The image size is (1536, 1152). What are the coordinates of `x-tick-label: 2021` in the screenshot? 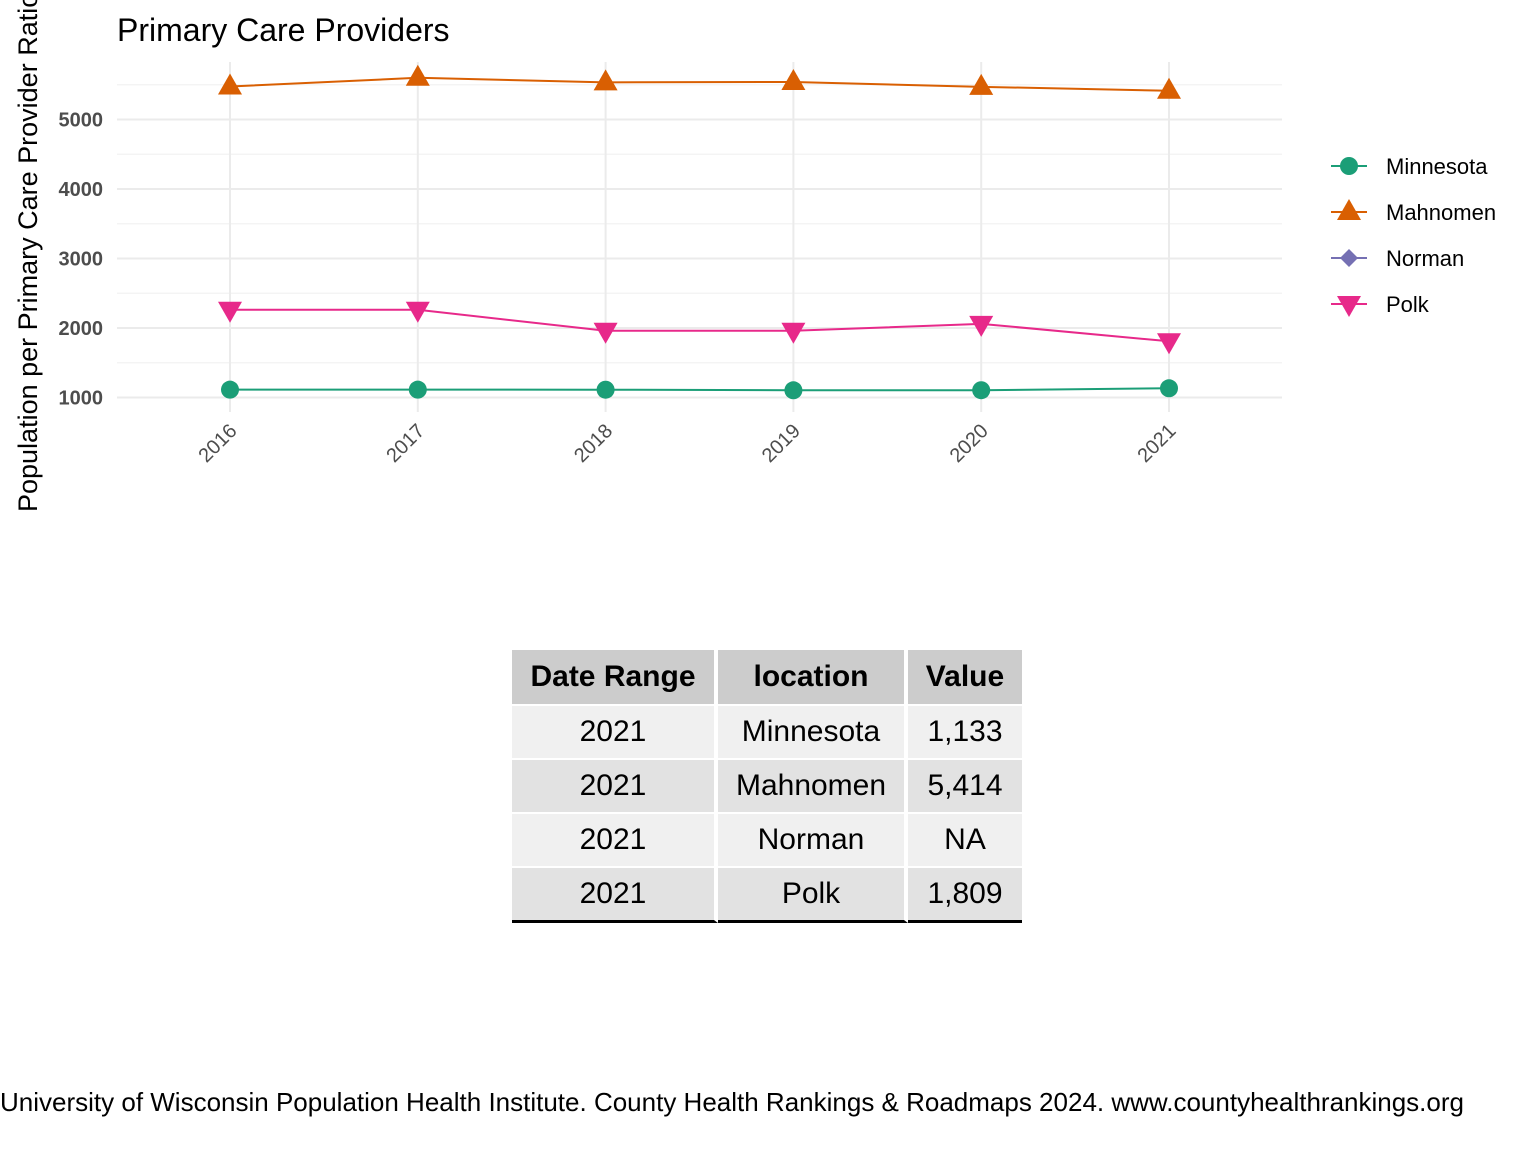 It's located at (1157, 443).